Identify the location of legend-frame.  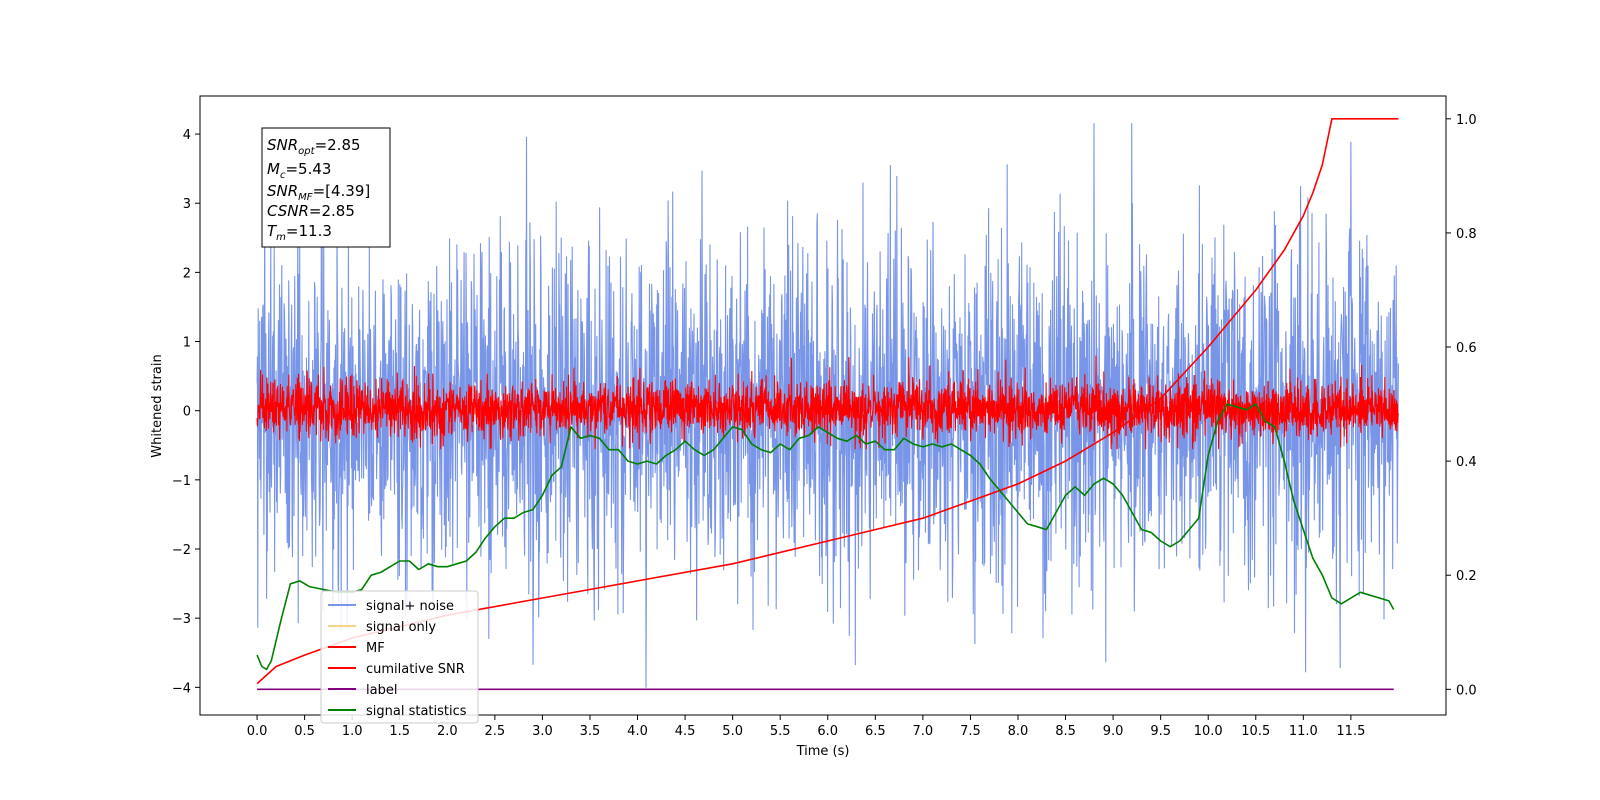
(399, 657).